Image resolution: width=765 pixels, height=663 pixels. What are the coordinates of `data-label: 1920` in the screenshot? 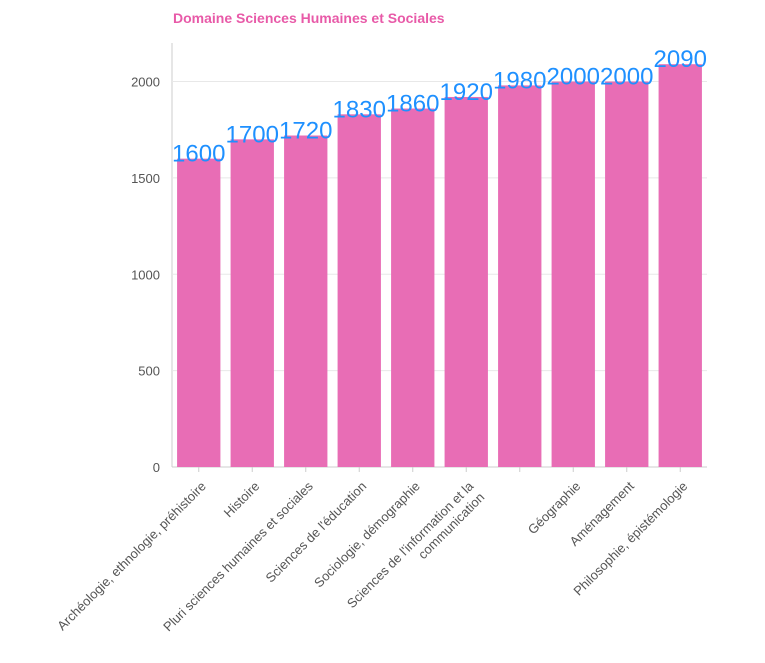 It's located at (466, 92).